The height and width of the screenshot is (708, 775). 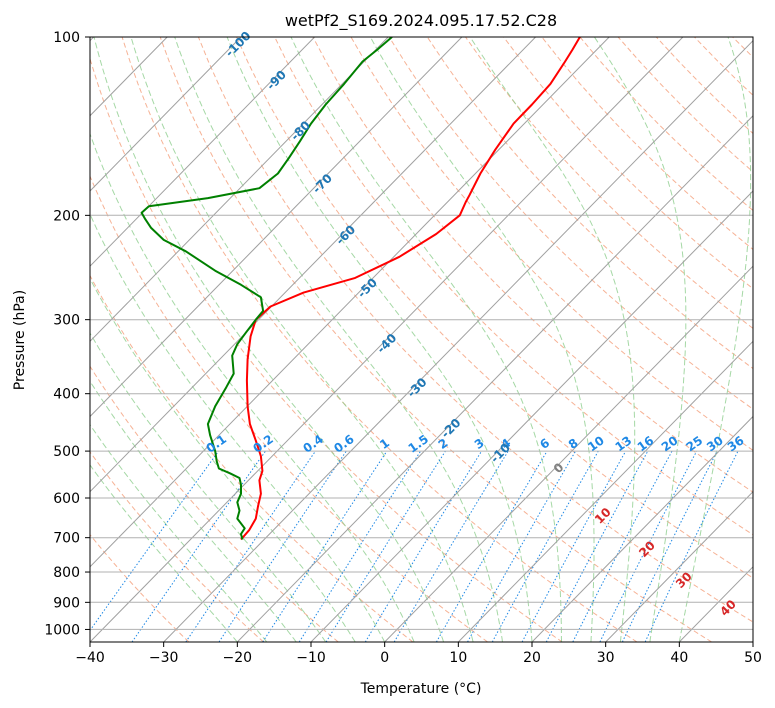 What do you see at coordinates (67, 334) in the screenshot?
I see `y-axis-ticks: 100 200 300 400 500 600 700 800 900 1000` at bounding box center [67, 334].